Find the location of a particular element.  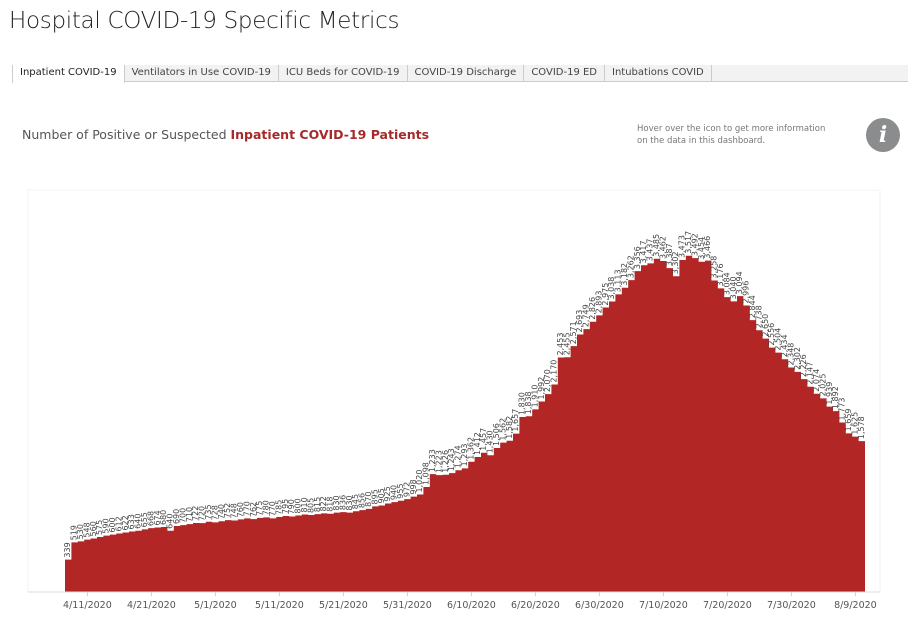

data-label: 1,830 is located at coordinates (522, 403).